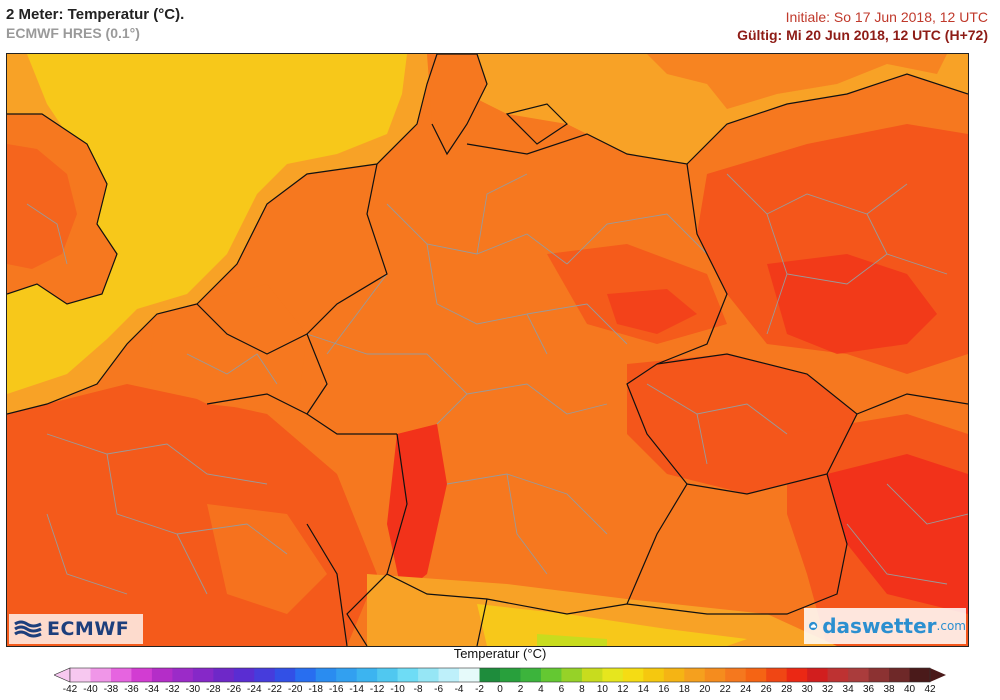  What do you see at coordinates (95, 14) in the screenshot?
I see `map-title: 2 Meter: Temperatur (°C).` at bounding box center [95, 14].